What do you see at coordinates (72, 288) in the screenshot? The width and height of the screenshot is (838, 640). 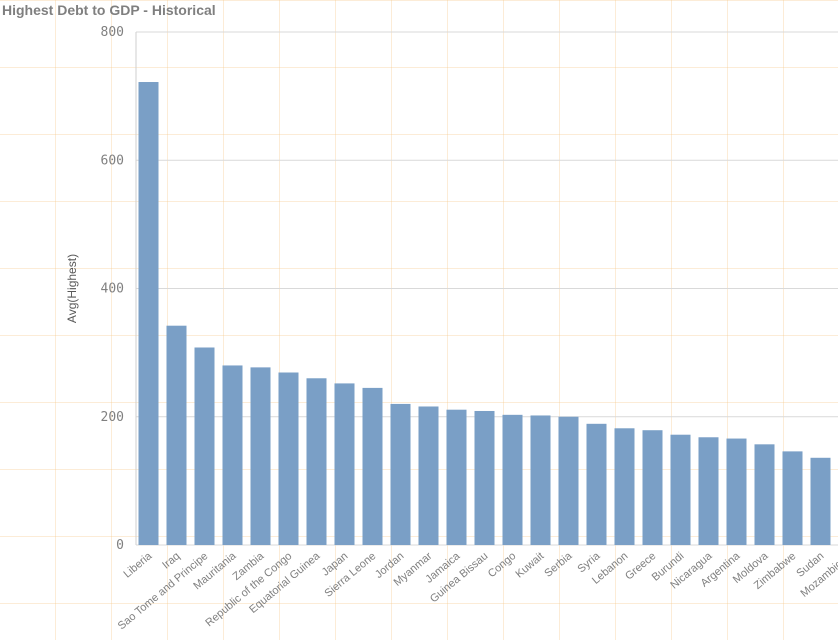 I see `y-axis-label: Avg(Highest)` at bounding box center [72, 288].